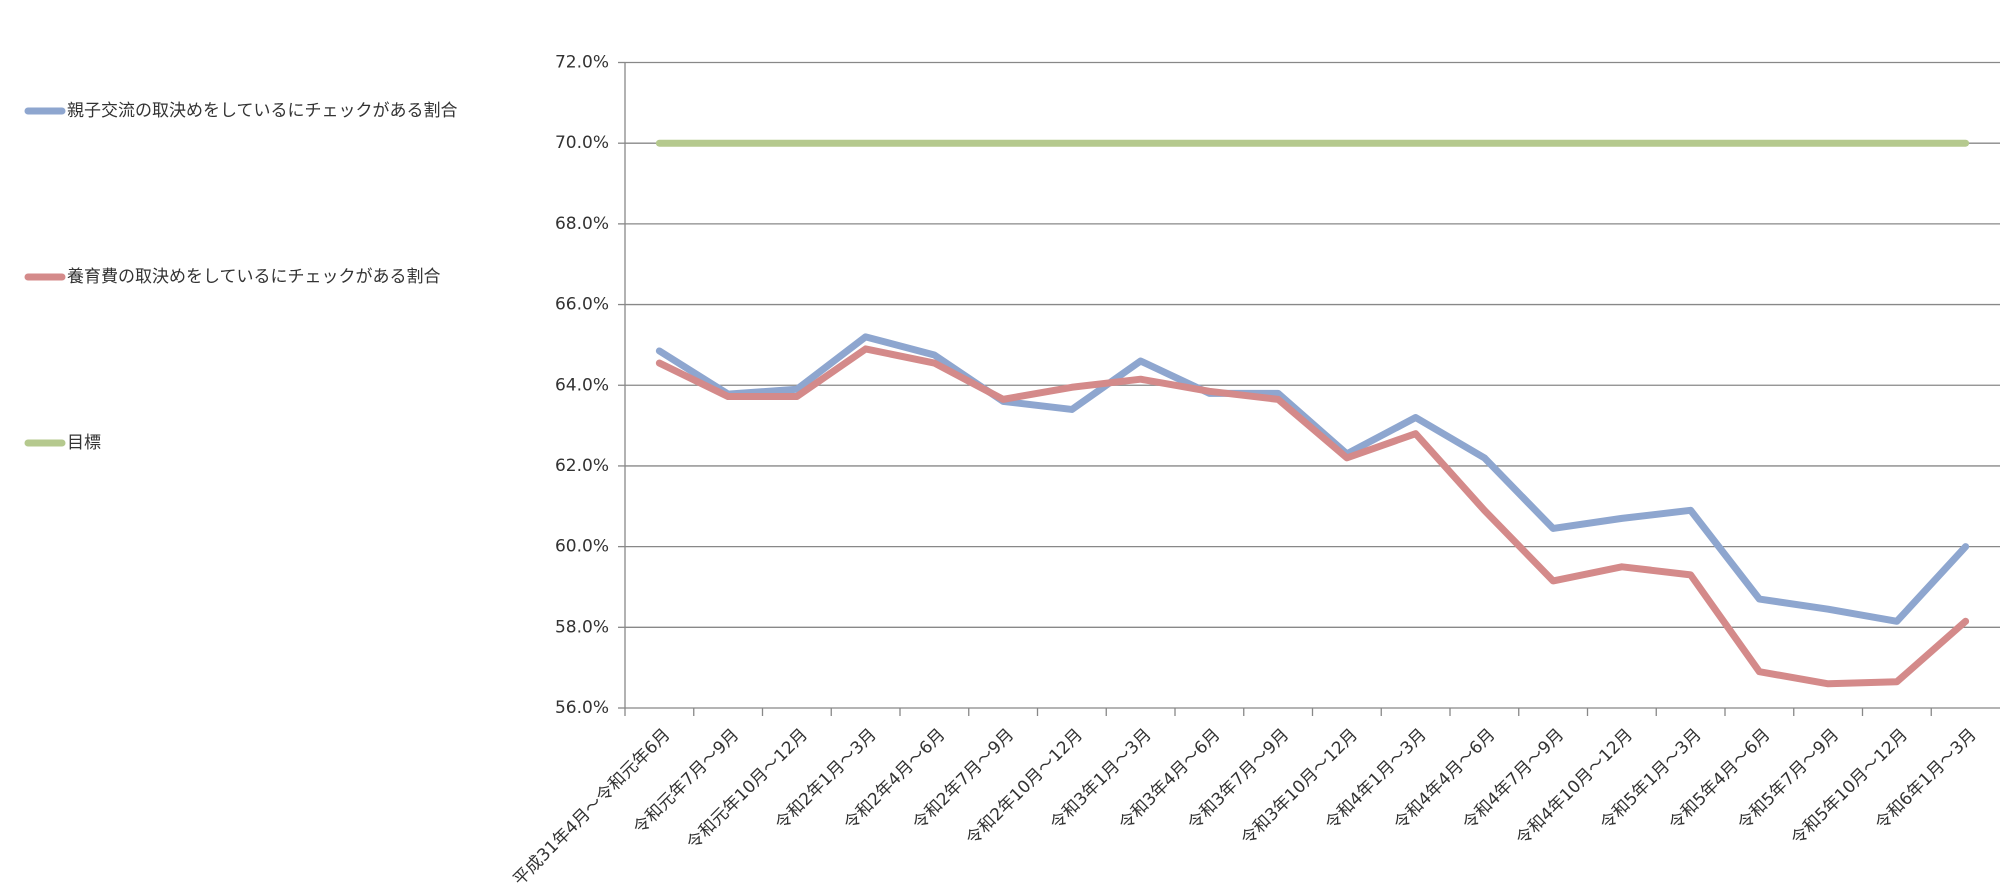 This screenshot has width=2000, height=896. What do you see at coordinates (1849, 787) in the screenshot?
I see `x-tick-label: 令和5年10月～12月` at bounding box center [1849, 787].